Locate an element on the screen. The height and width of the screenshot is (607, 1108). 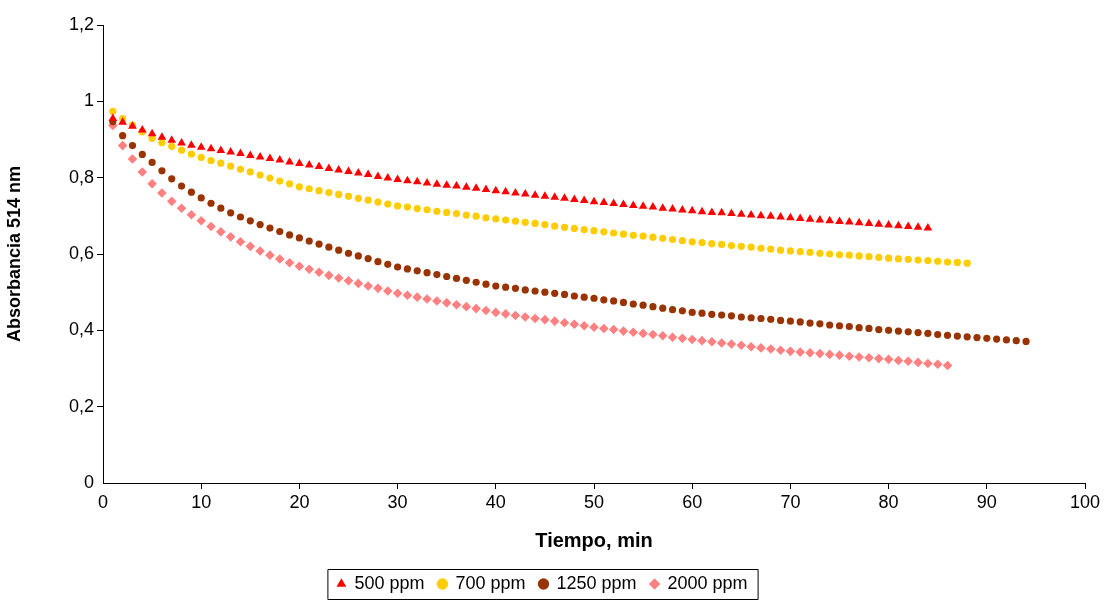
x-tick-label: 30 is located at coordinates (397, 501).